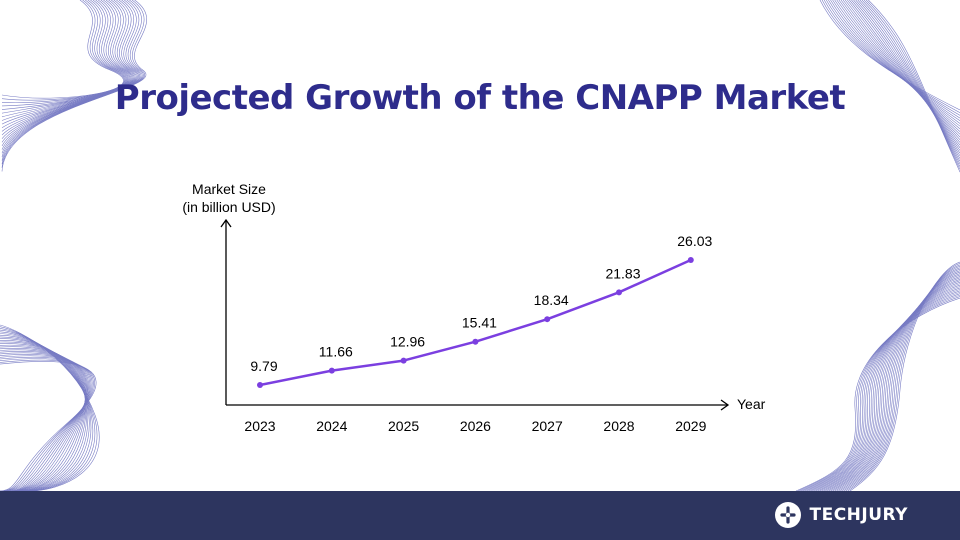 Image resolution: width=960 pixels, height=540 pixels. Describe the element at coordinates (547, 319) in the screenshot. I see `data-point-2027` at that location.